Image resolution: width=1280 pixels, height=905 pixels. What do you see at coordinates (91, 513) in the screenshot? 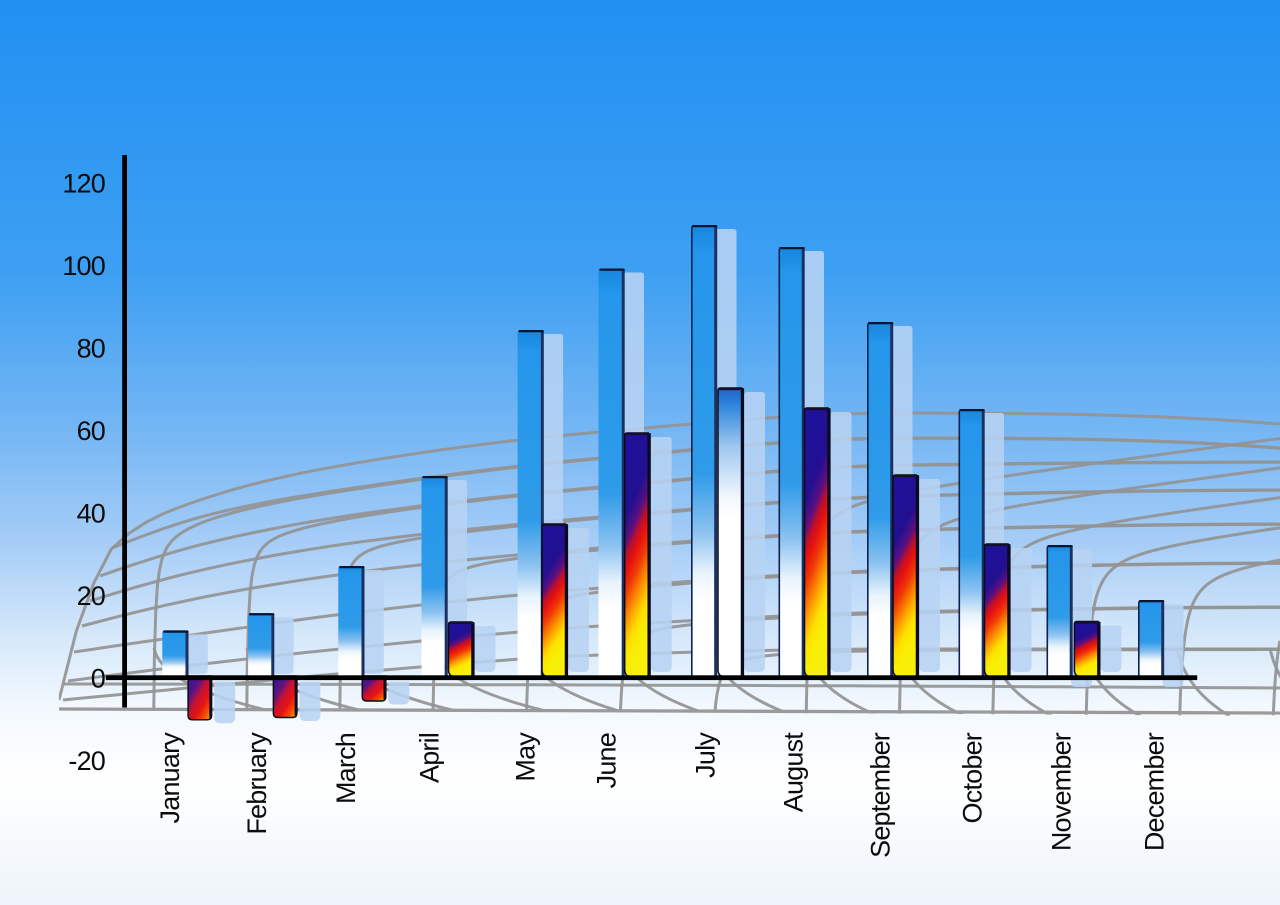
I see `svg-text: 40` at bounding box center [91, 513].